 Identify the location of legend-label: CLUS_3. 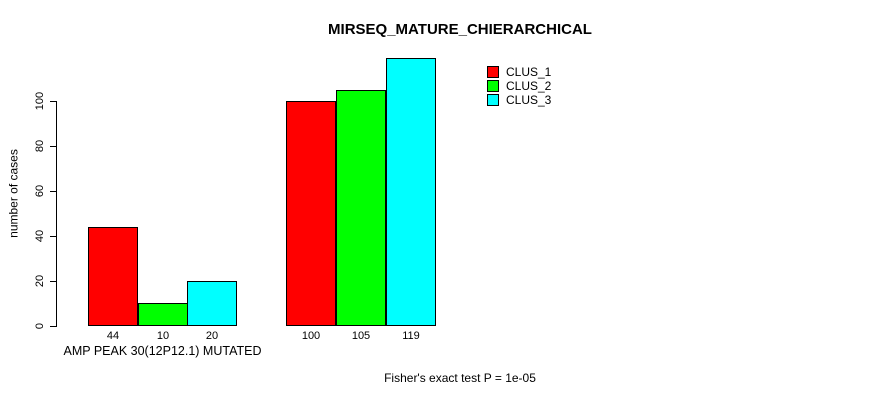
(529, 100).